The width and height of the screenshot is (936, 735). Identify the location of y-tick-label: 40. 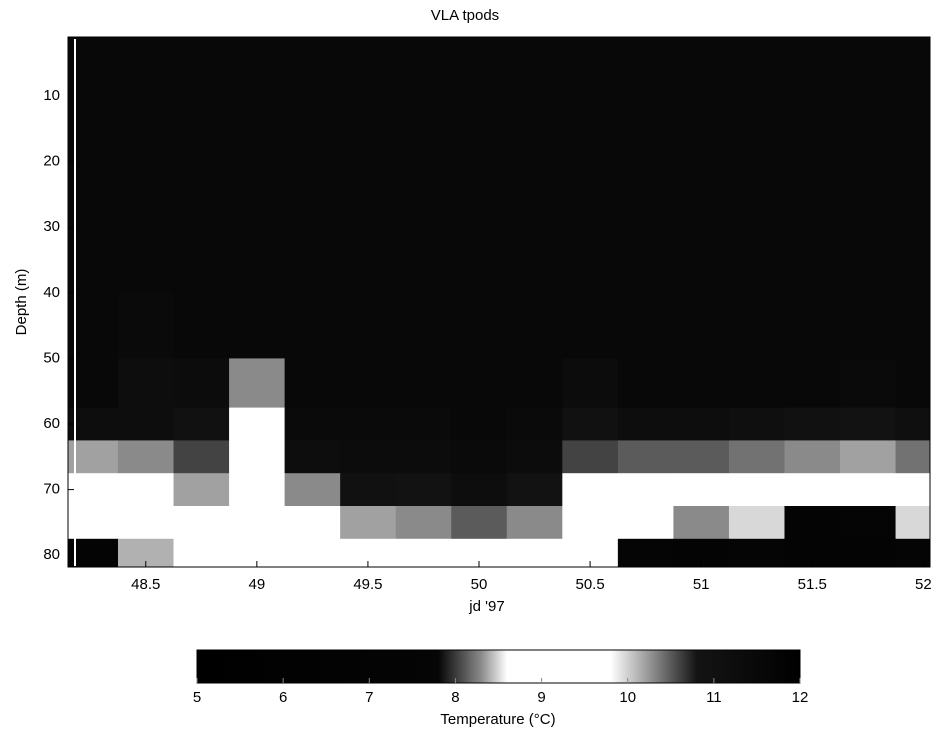
(51, 292).